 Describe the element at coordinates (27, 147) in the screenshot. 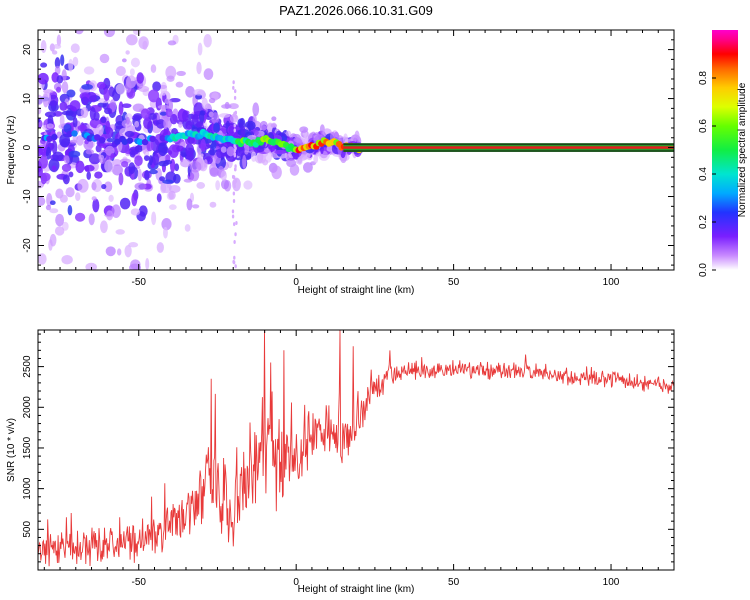

I see `y-tick-label: 0` at that location.